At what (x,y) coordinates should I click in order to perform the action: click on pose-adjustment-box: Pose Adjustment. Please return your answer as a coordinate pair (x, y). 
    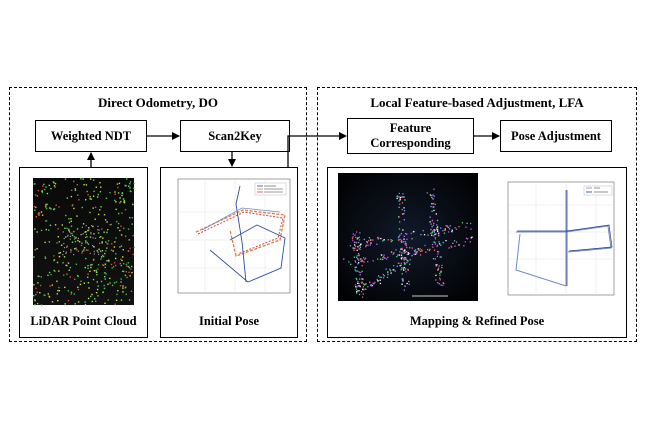
    Looking at the image, I should click on (556, 136).